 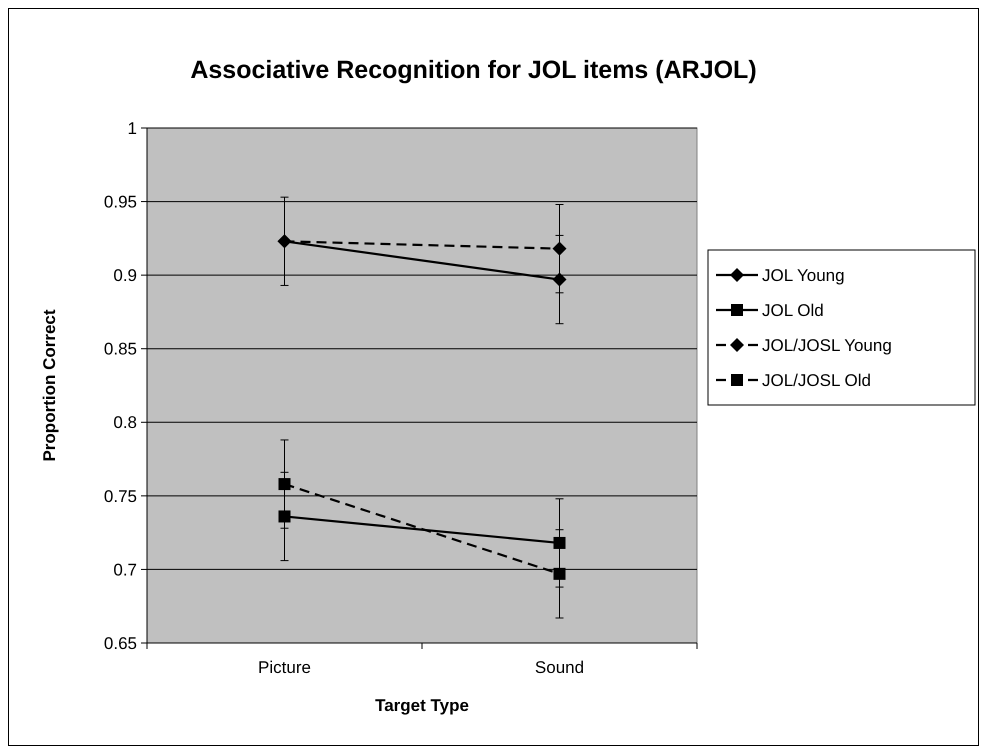 What do you see at coordinates (816, 380) in the screenshot?
I see `legend-label: JOL/JOSL Old` at bounding box center [816, 380].